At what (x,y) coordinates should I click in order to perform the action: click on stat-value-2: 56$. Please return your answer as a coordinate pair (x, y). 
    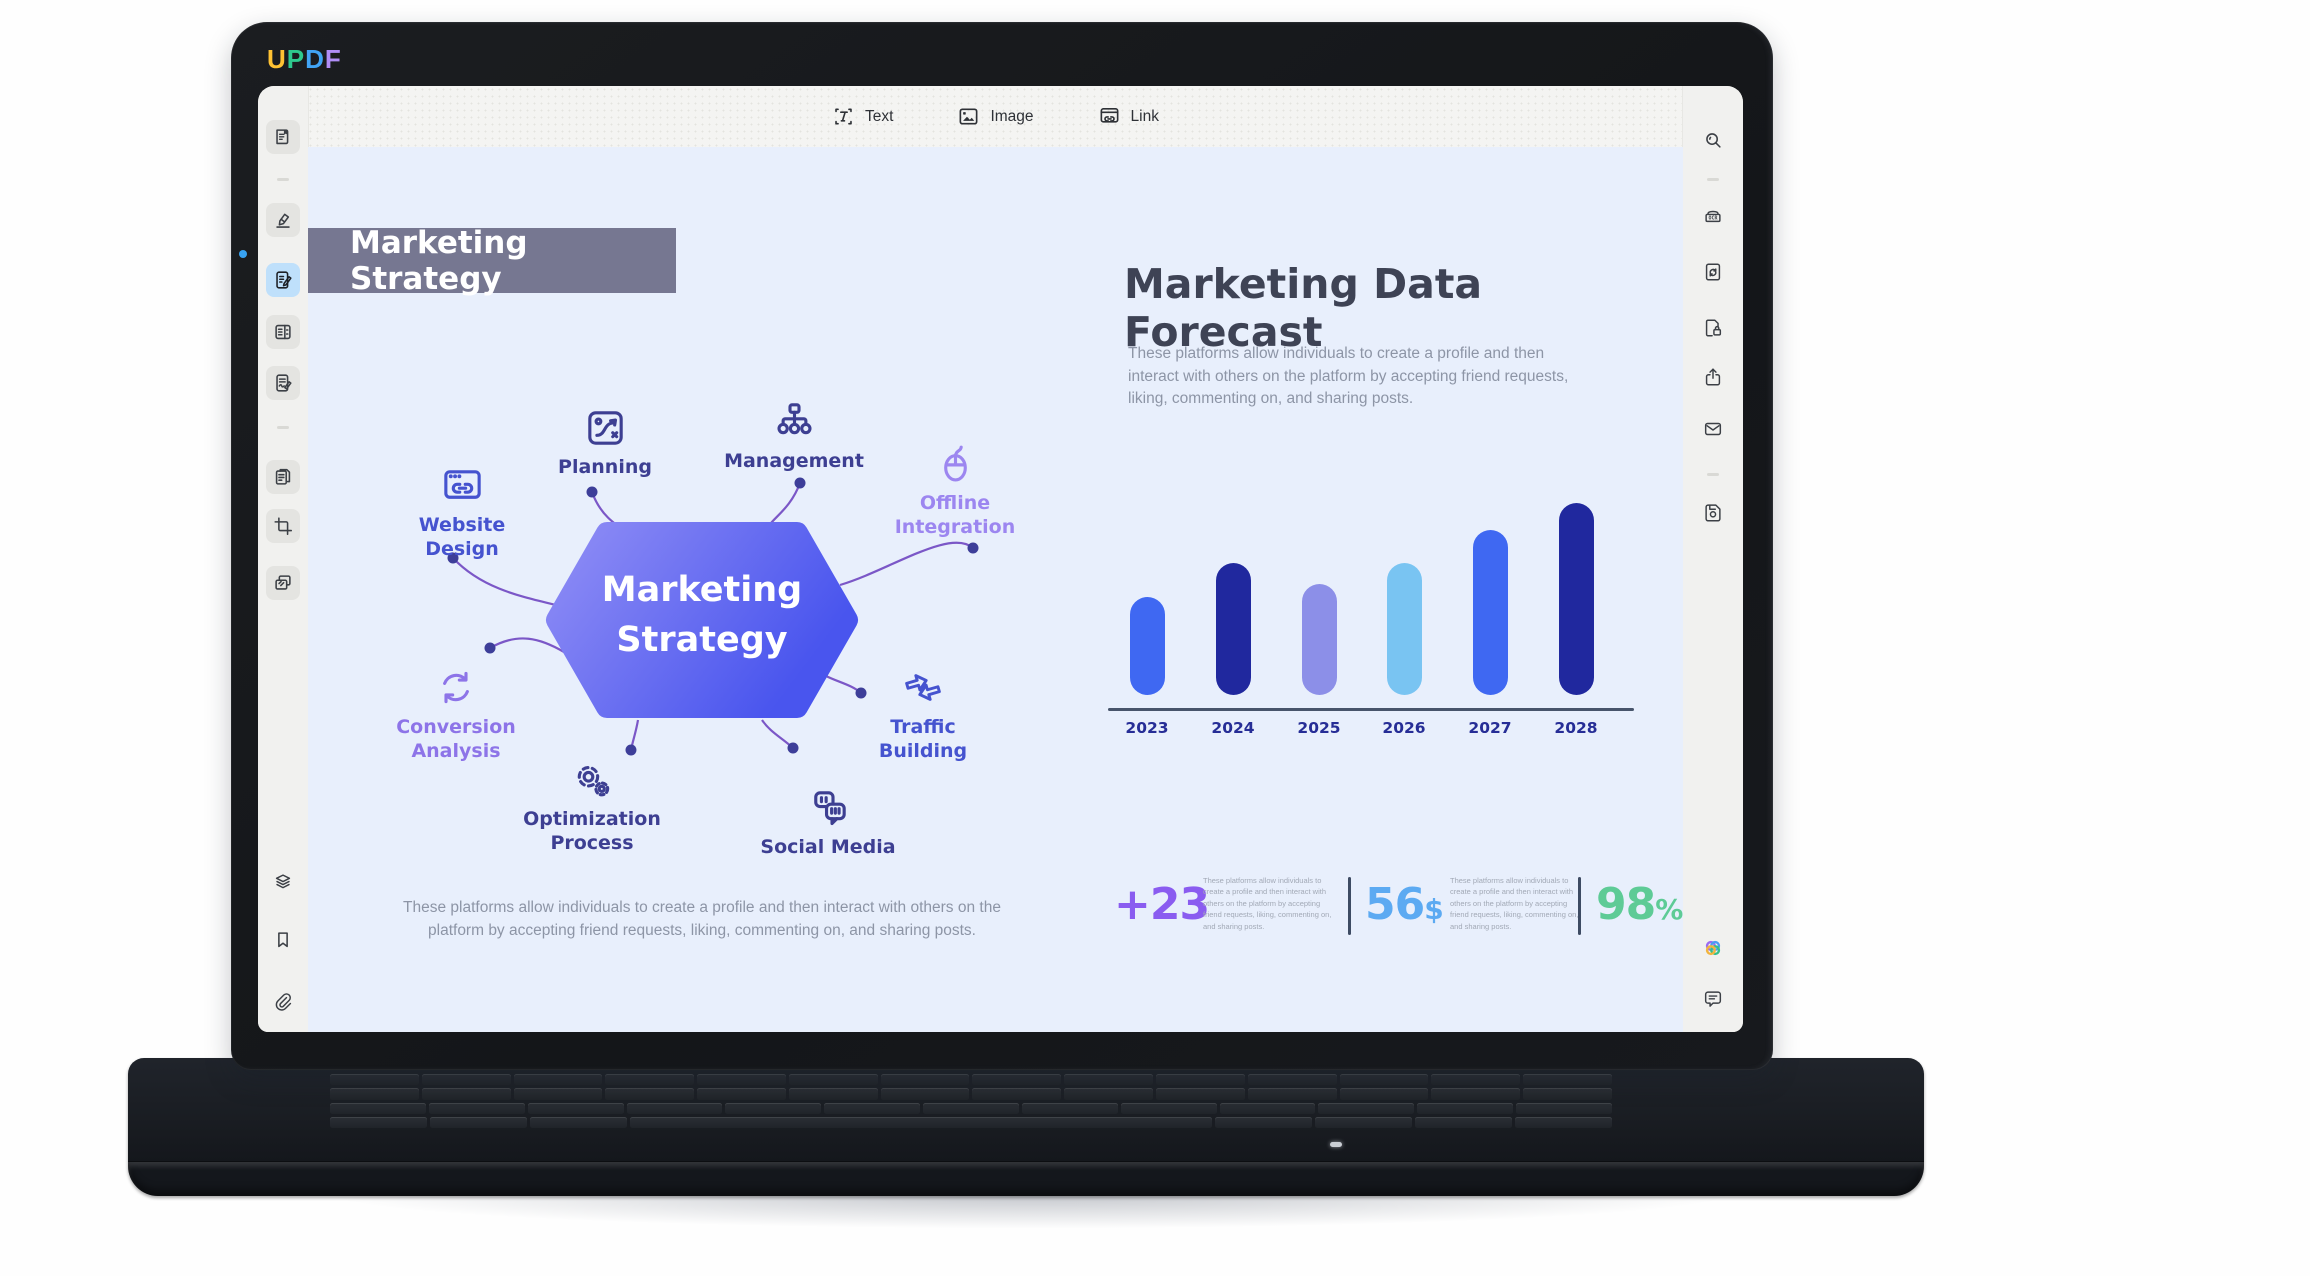
    Looking at the image, I should click on (1404, 904).